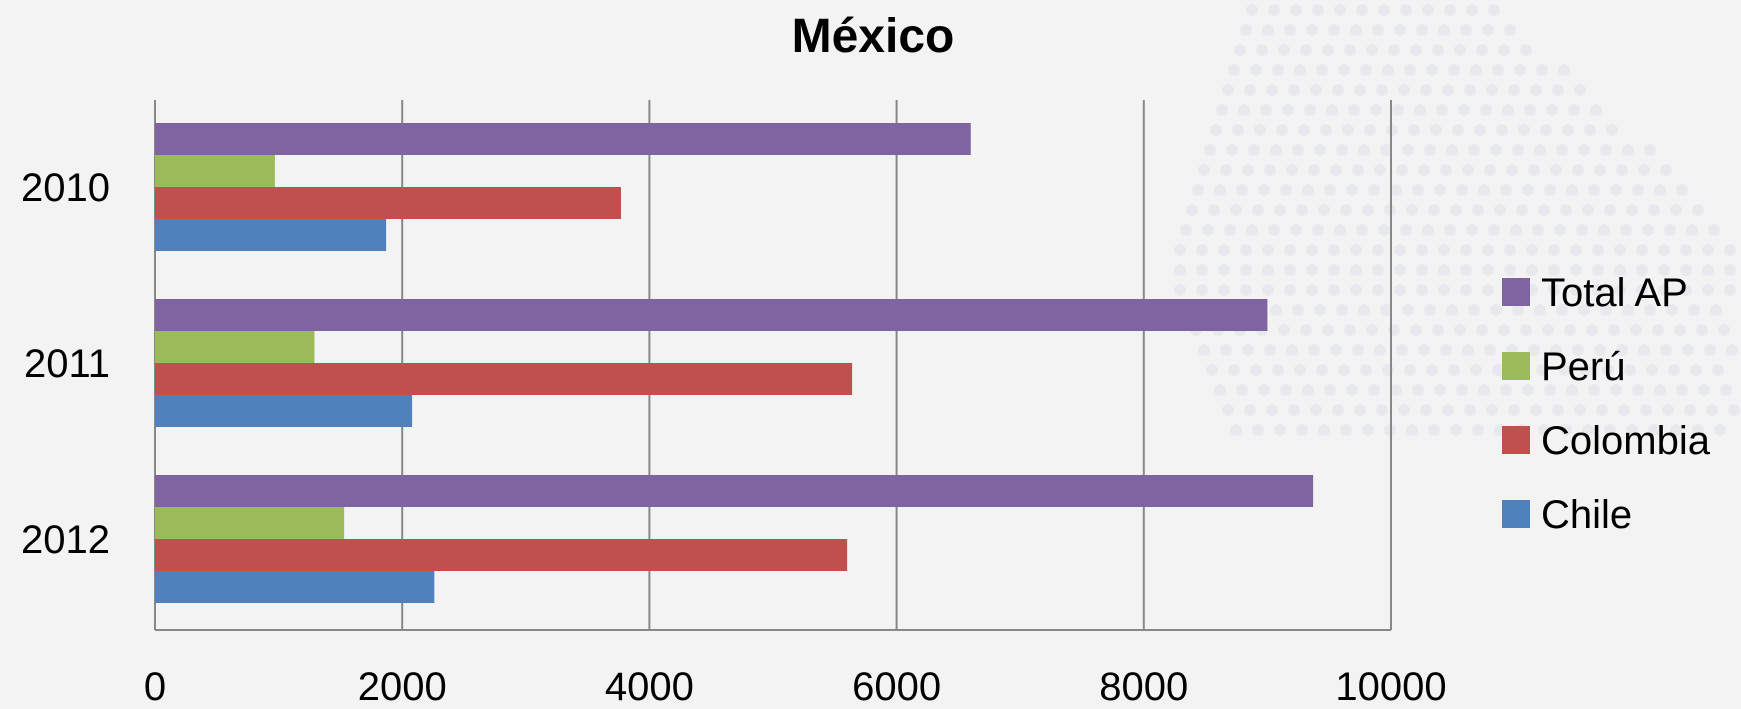 The height and width of the screenshot is (709, 1741). Describe the element at coordinates (271, 235) in the screenshot. I see `bar-2010-Chile` at that location.